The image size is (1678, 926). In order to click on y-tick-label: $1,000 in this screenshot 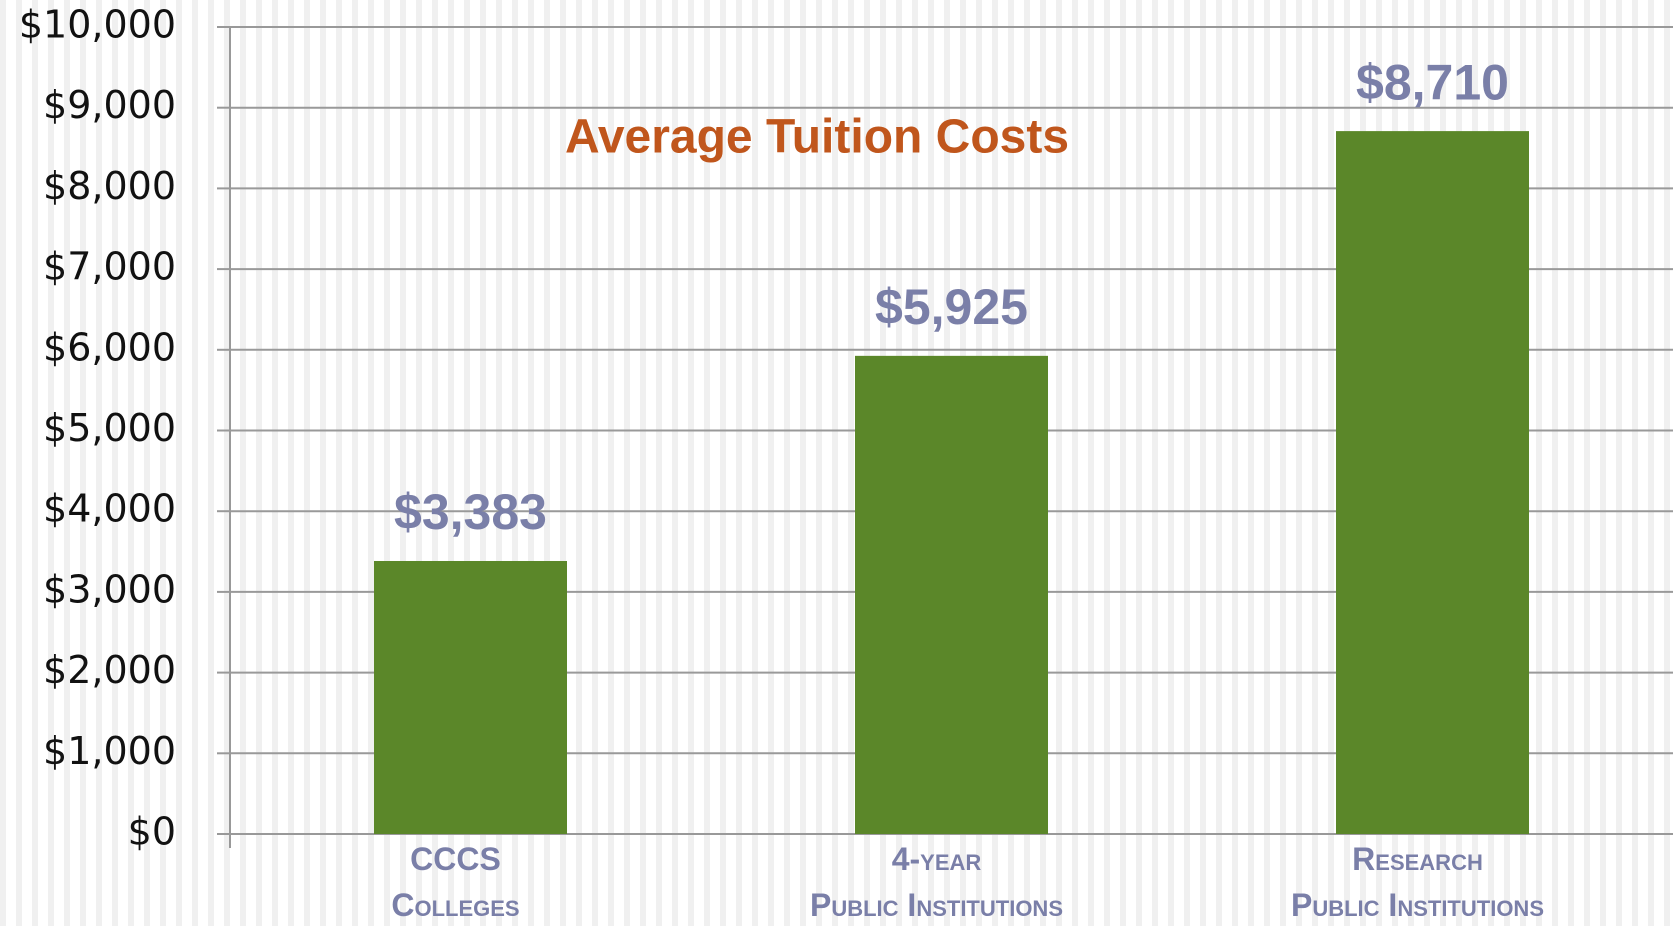, I will do `click(109, 751)`.